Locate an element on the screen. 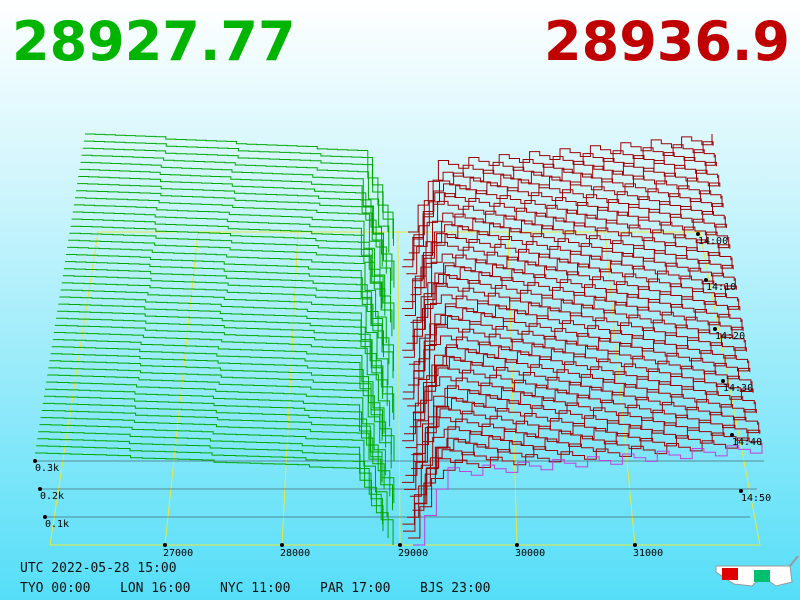  ask-price: 28936.9 is located at coordinates (667, 41).